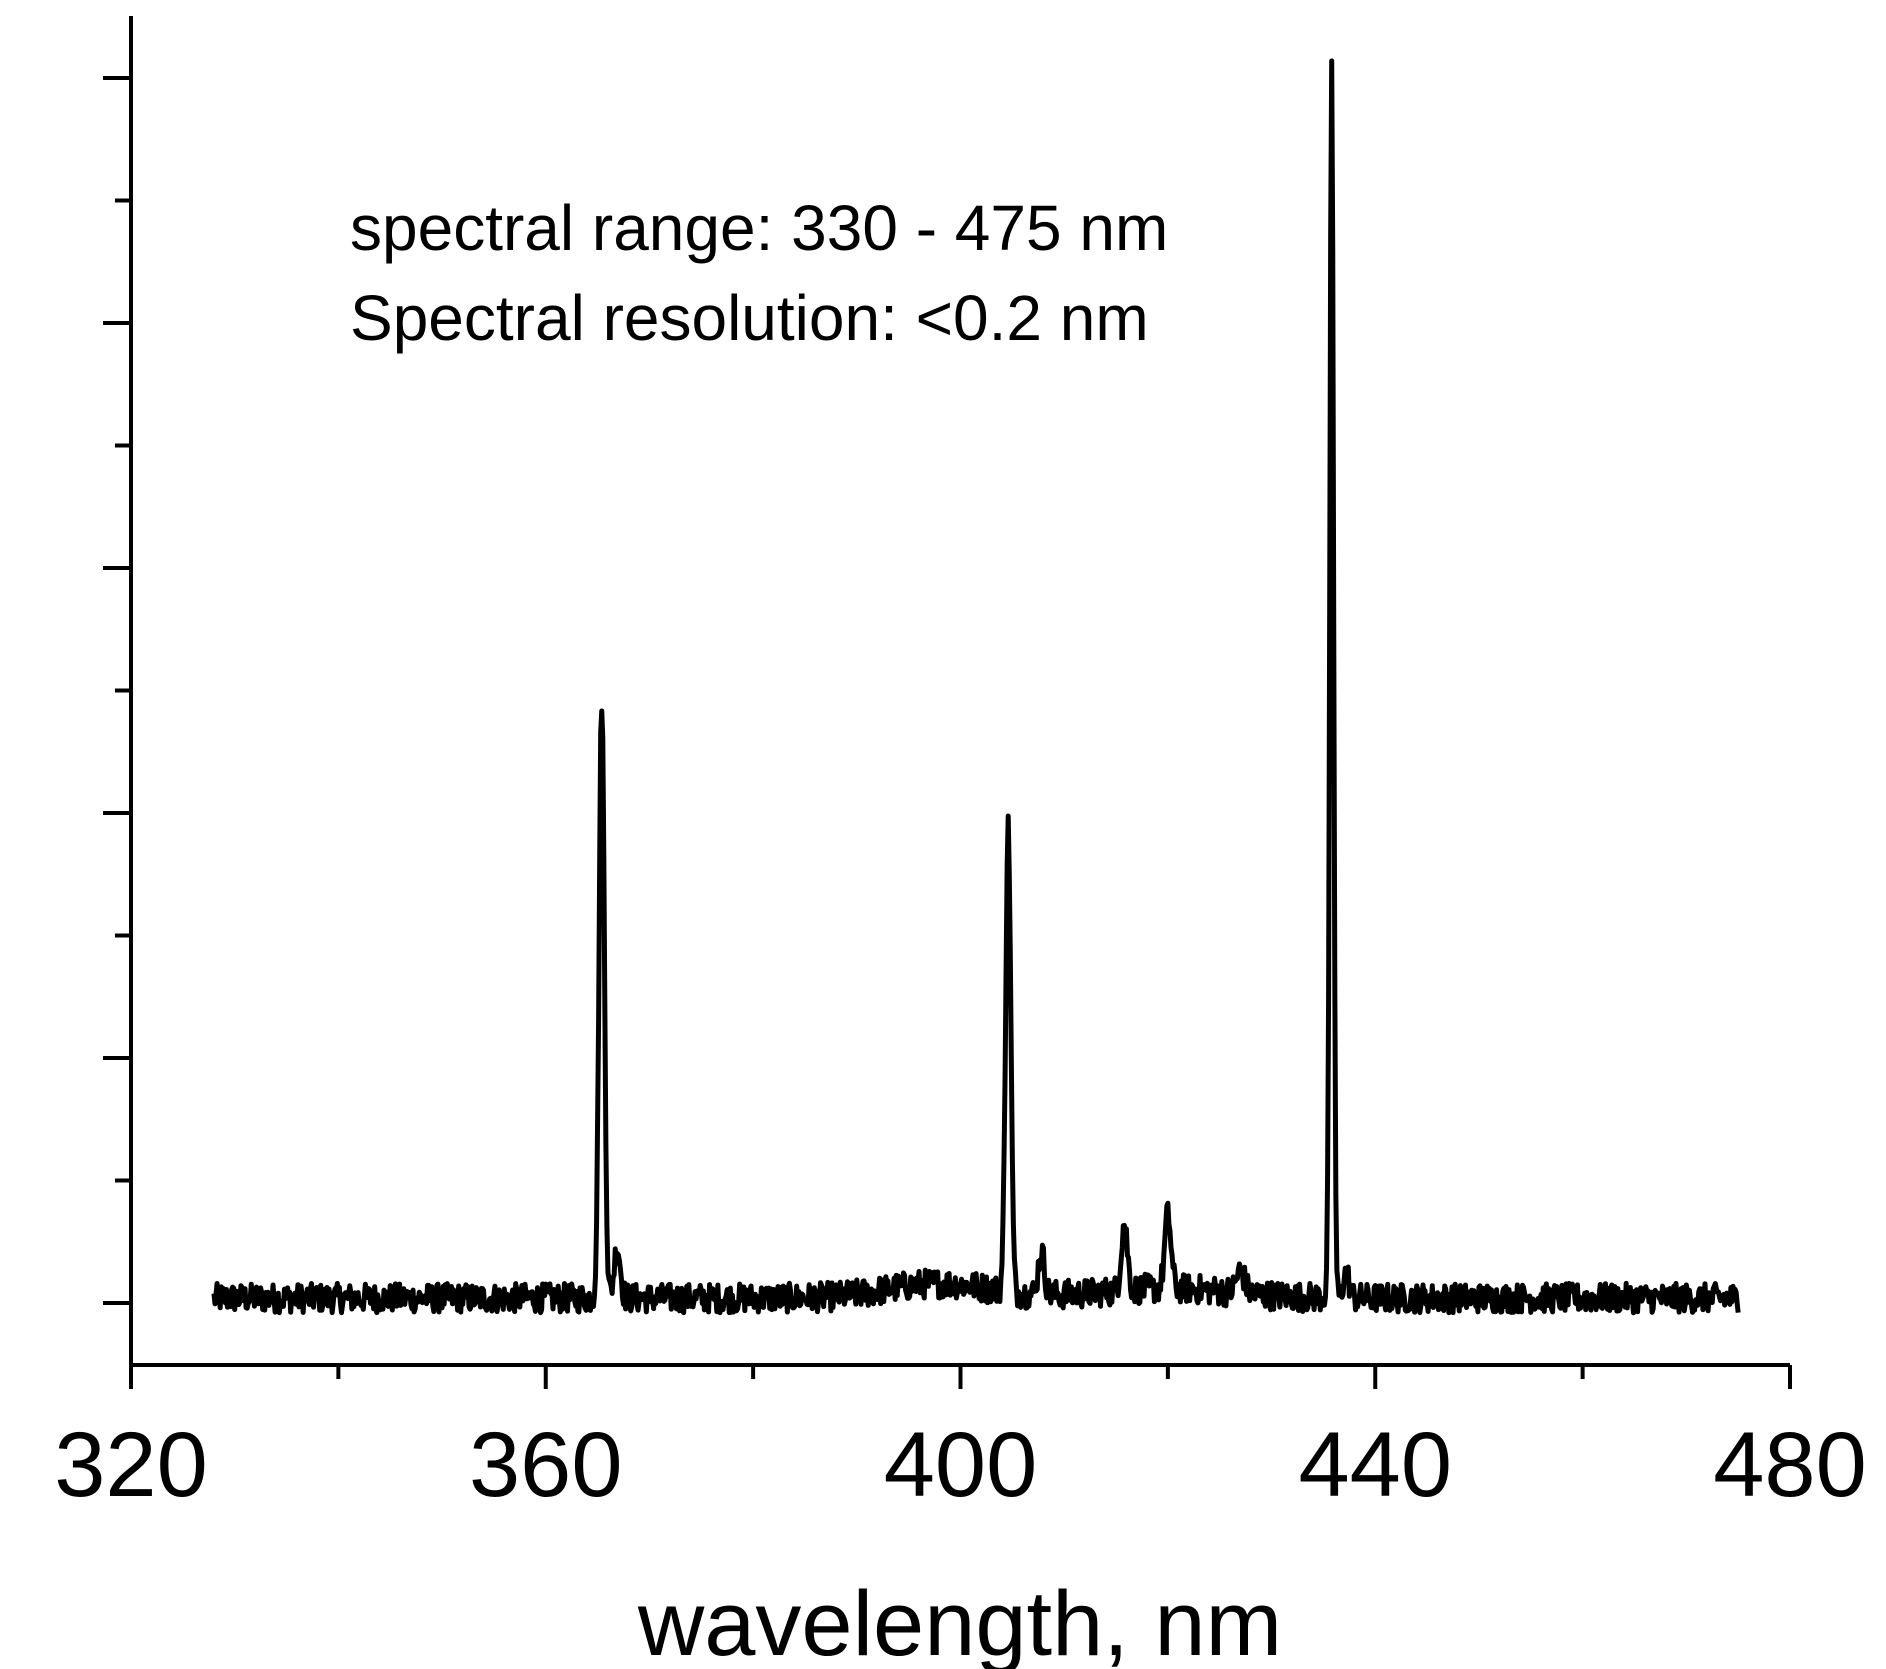 The height and width of the screenshot is (1669, 1886). I want to click on x-tick-label: 360, so click(546, 1465).